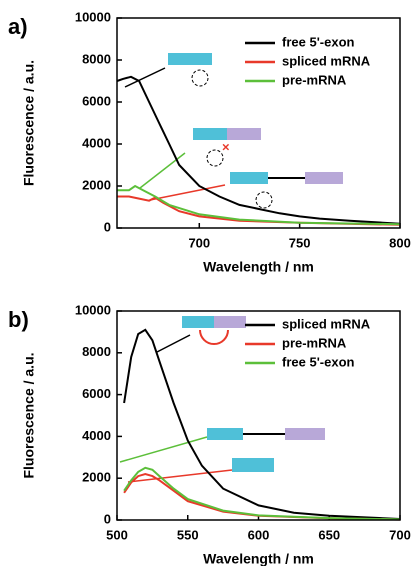 This screenshot has height=566, width=414. What do you see at coordinates (18, 26) in the screenshot?
I see `panel-label: a)` at bounding box center [18, 26].